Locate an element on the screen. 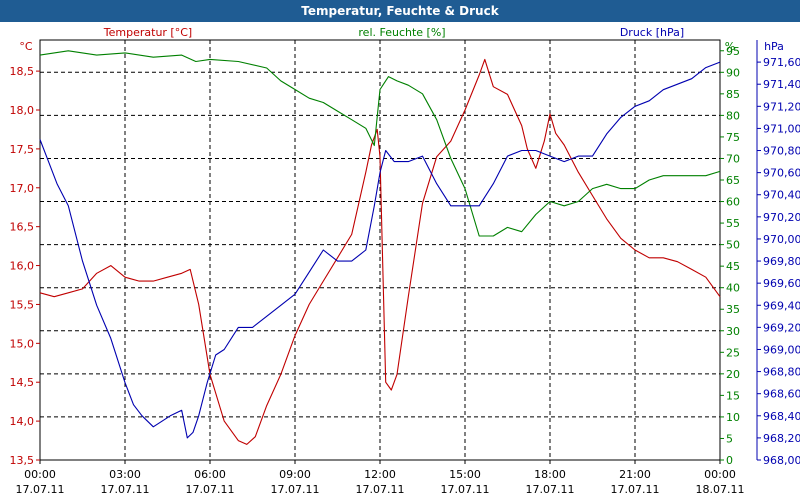 This screenshot has height=500, width=800. pressure-tick-label: 971,40 is located at coordinates (781, 84).